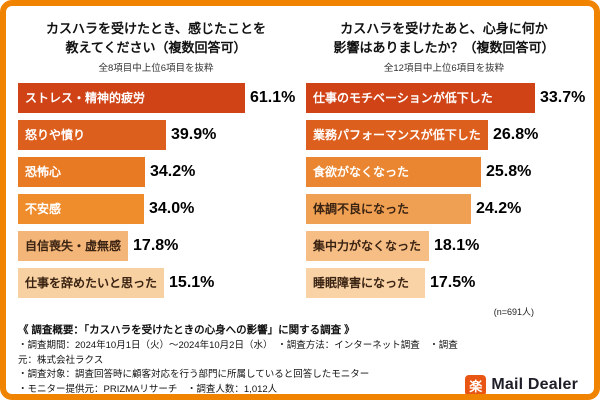  I want to click on rakus-logo-glyph: 楽, so click(476, 386).